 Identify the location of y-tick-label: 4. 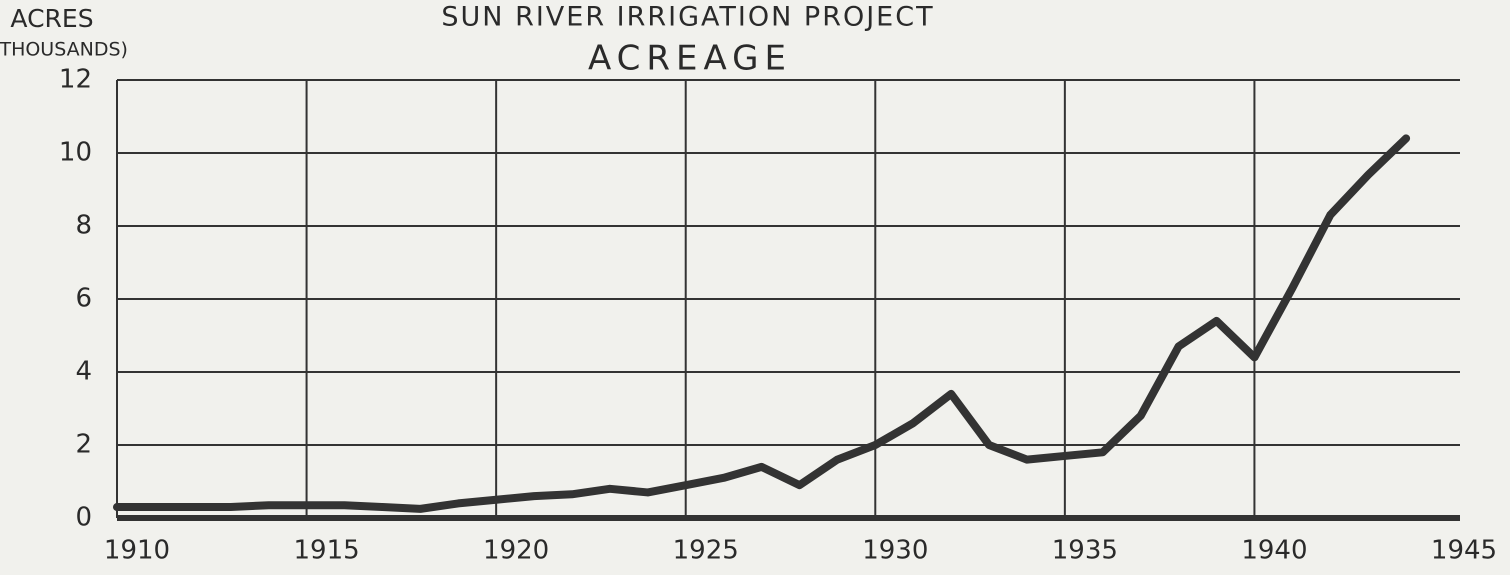
(83, 372).